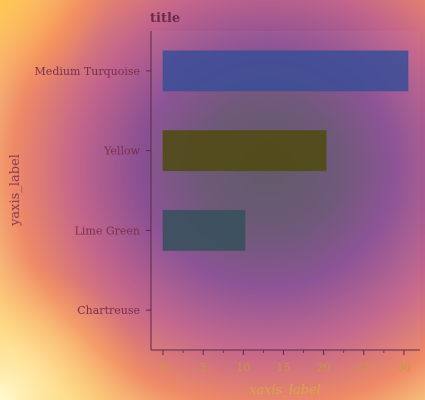  Describe the element at coordinates (404, 367) in the screenshot. I see `x-tick-label: 30` at that location.